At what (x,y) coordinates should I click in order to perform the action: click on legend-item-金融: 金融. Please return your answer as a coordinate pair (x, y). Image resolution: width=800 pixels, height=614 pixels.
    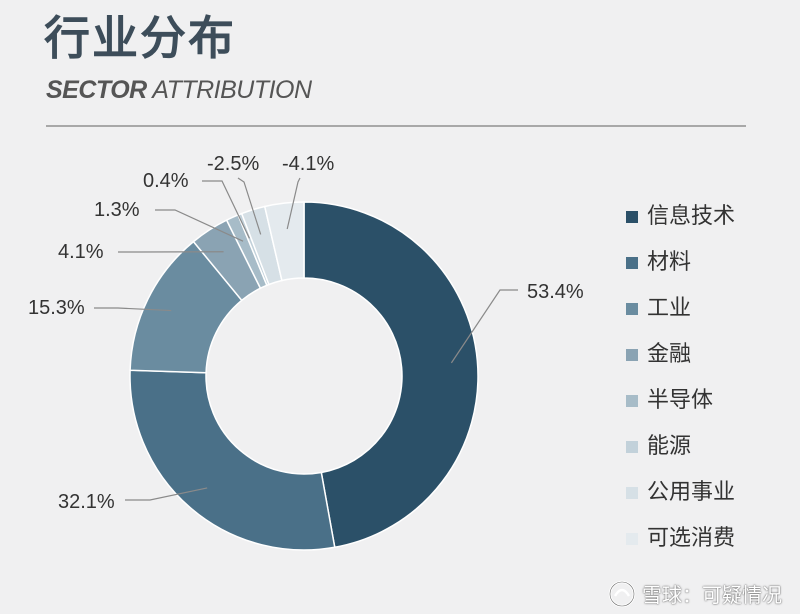
    Looking at the image, I should click on (680, 355).